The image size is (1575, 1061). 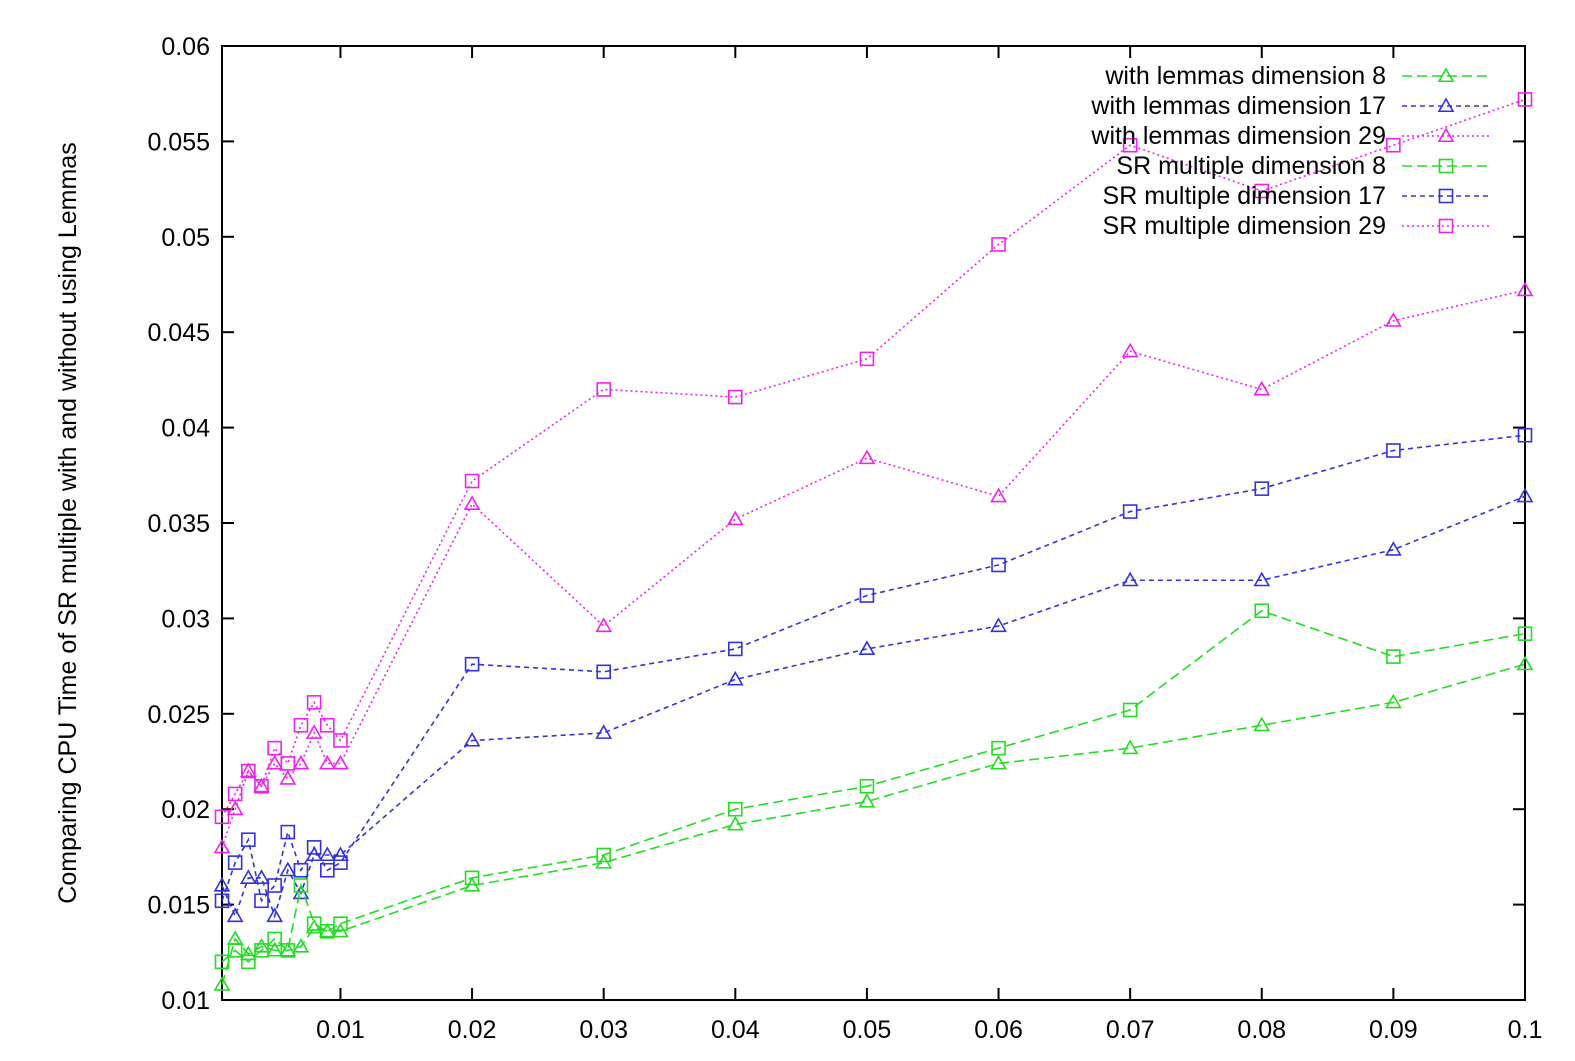 What do you see at coordinates (603, 1030) in the screenshot?
I see `x-tick-label: 0.03` at bounding box center [603, 1030].